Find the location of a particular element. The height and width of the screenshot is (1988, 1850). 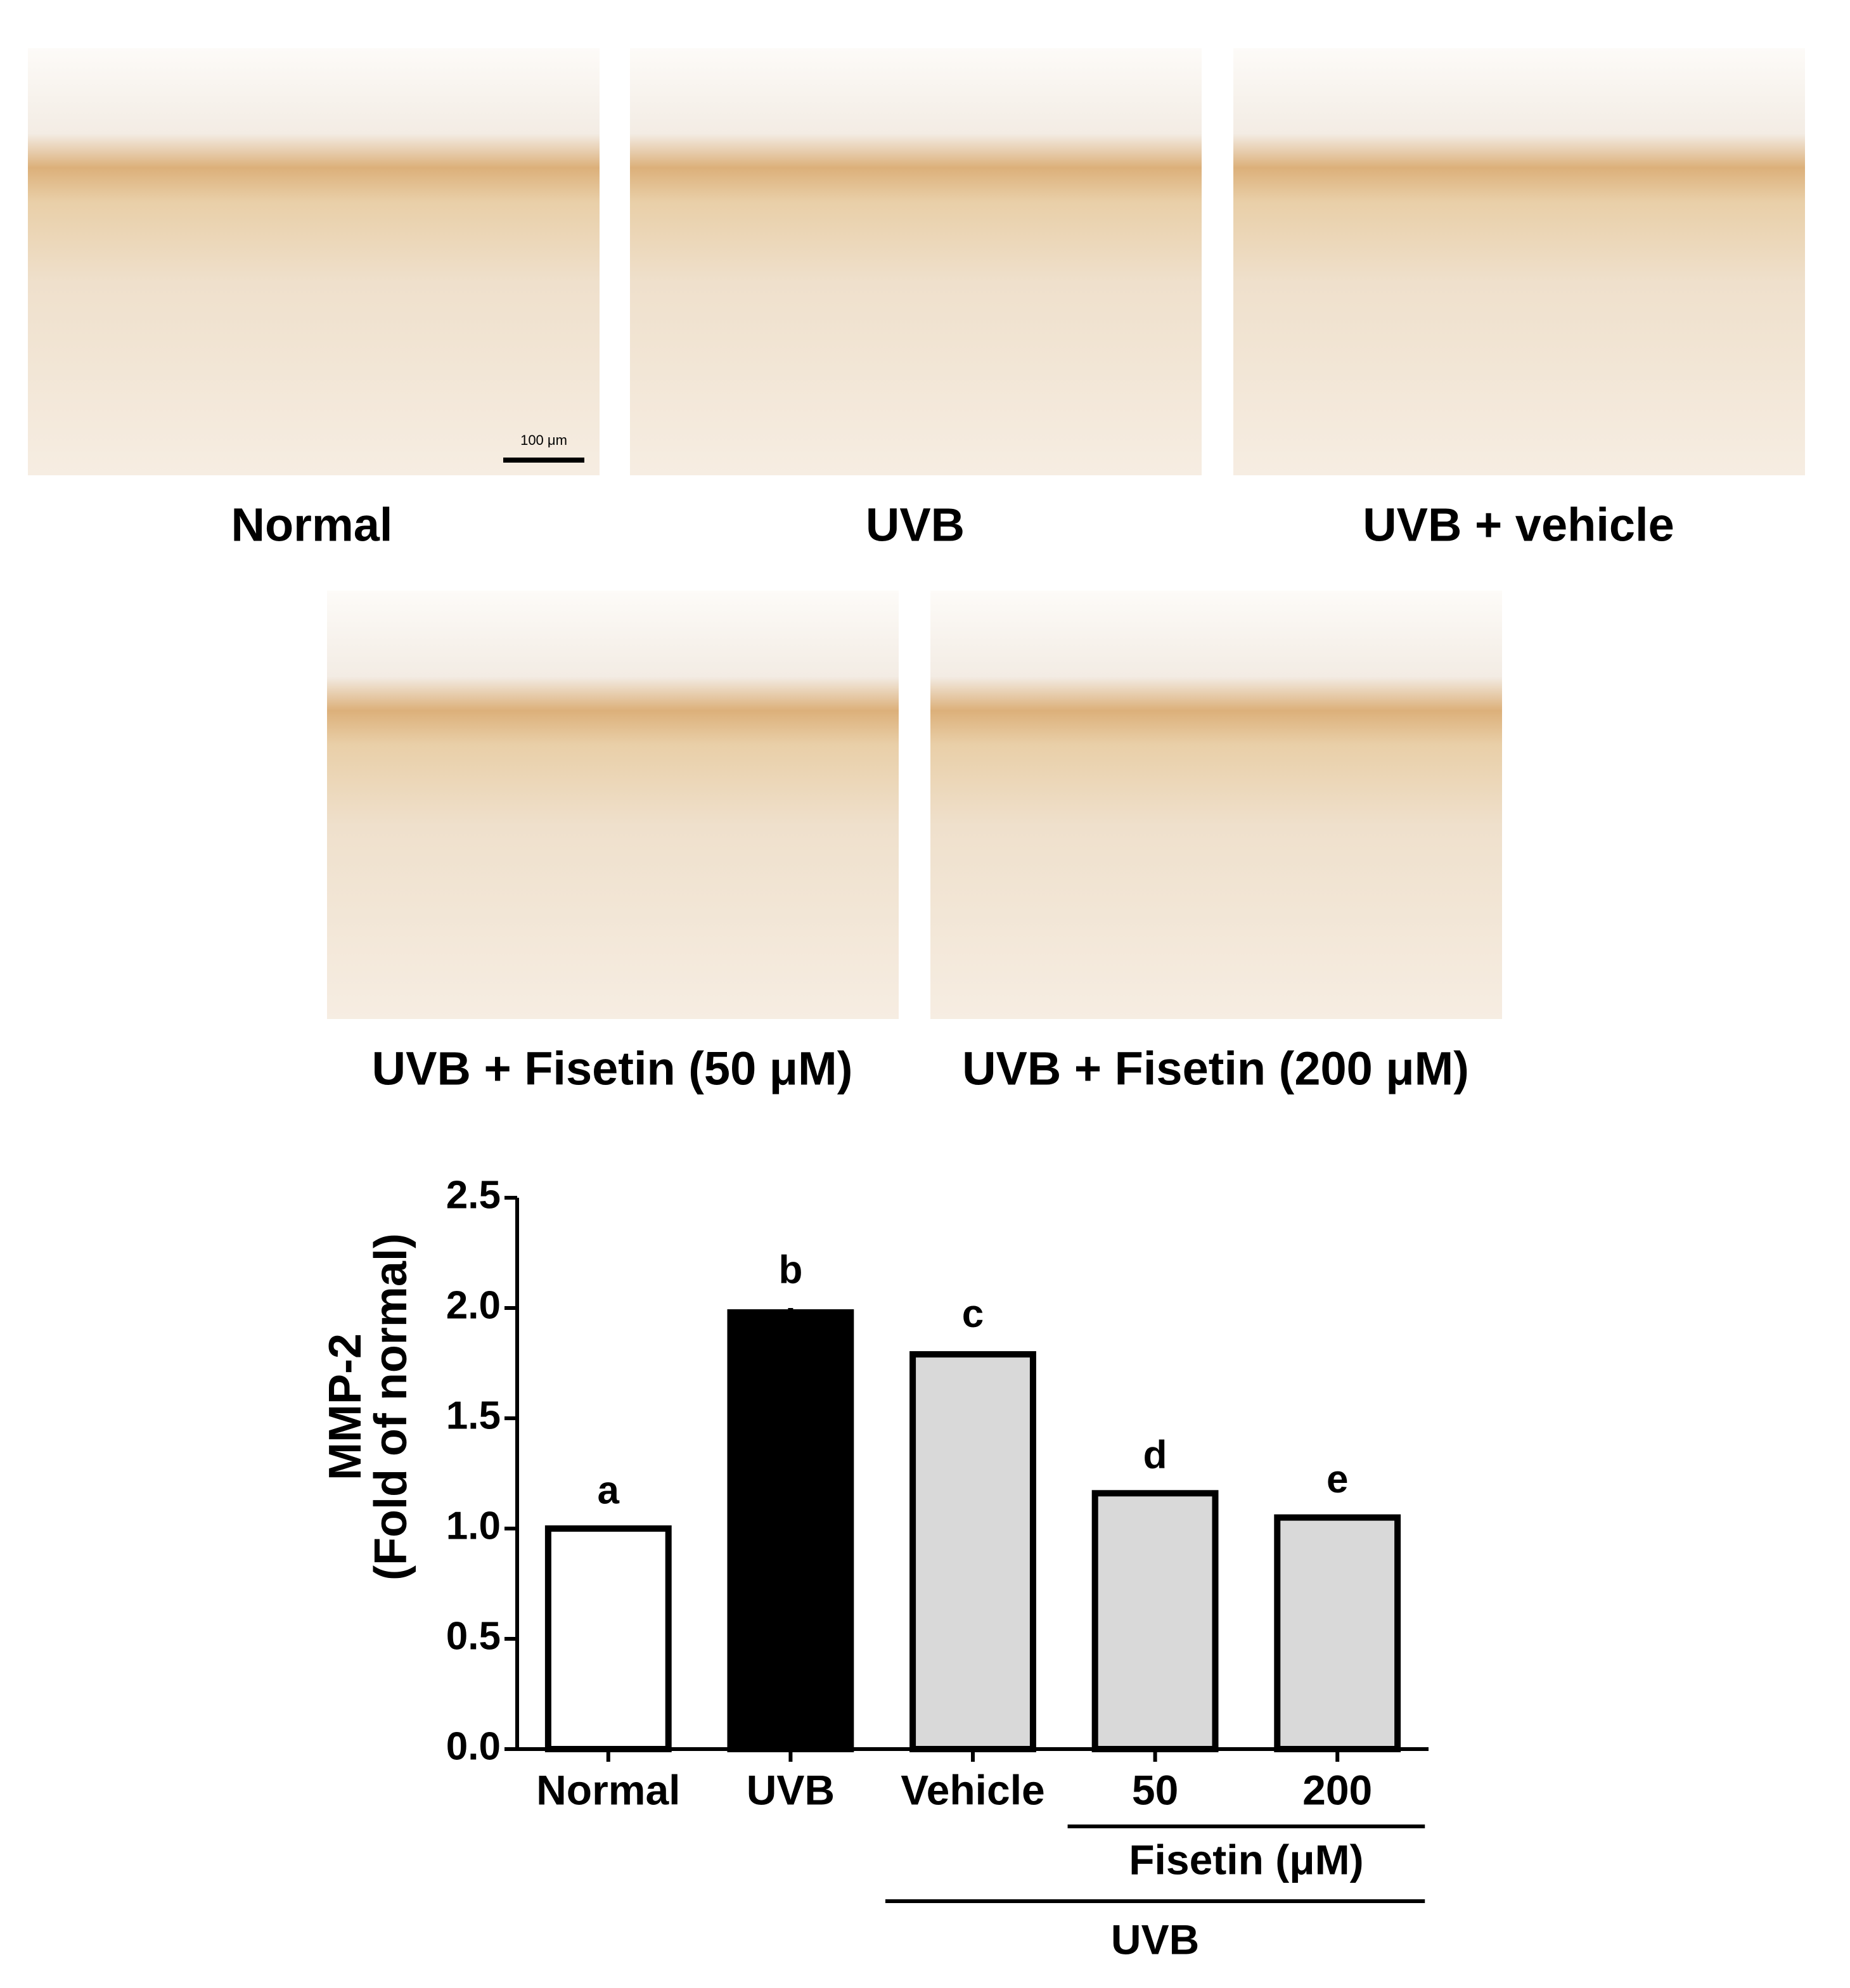

panel-label: Normal is located at coordinates (312, 525).